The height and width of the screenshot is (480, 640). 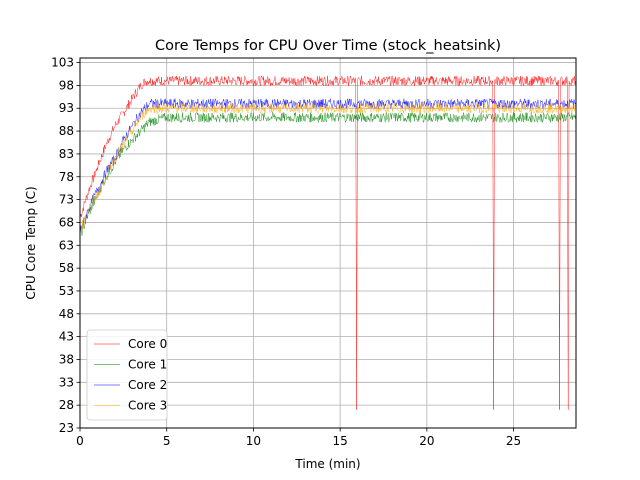 I want to click on legend-label: Core 1, so click(x=147, y=365).